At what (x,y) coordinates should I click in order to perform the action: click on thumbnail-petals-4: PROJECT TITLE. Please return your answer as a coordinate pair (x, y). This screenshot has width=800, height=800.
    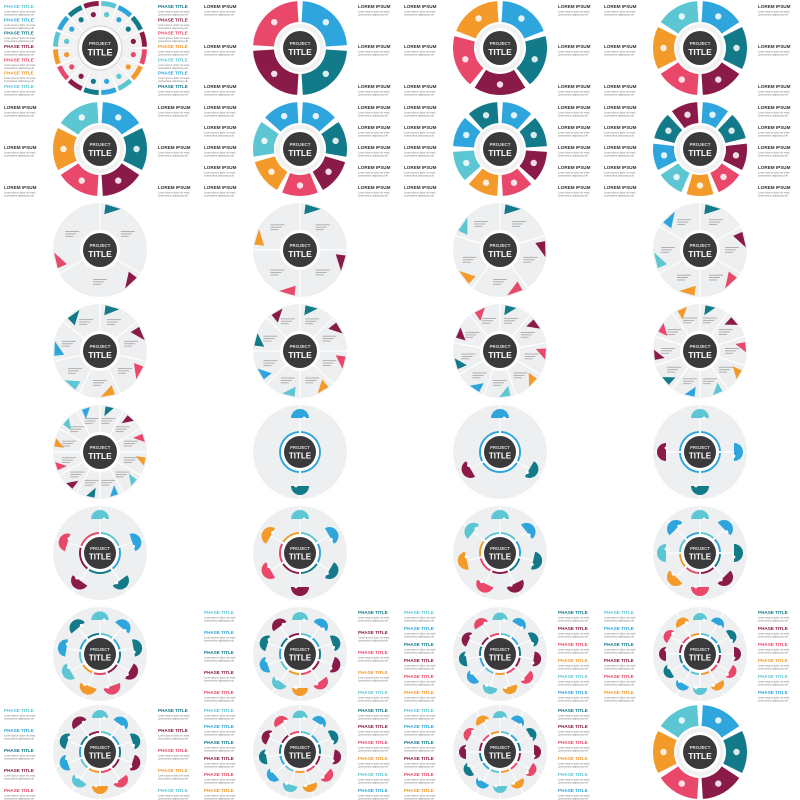
    Looking at the image, I should click on (700, 452).